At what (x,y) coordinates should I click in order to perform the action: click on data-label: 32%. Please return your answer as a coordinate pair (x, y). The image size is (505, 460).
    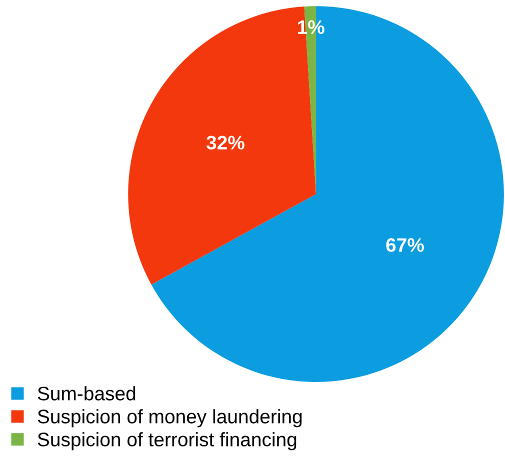
    Looking at the image, I should click on (225, 143).